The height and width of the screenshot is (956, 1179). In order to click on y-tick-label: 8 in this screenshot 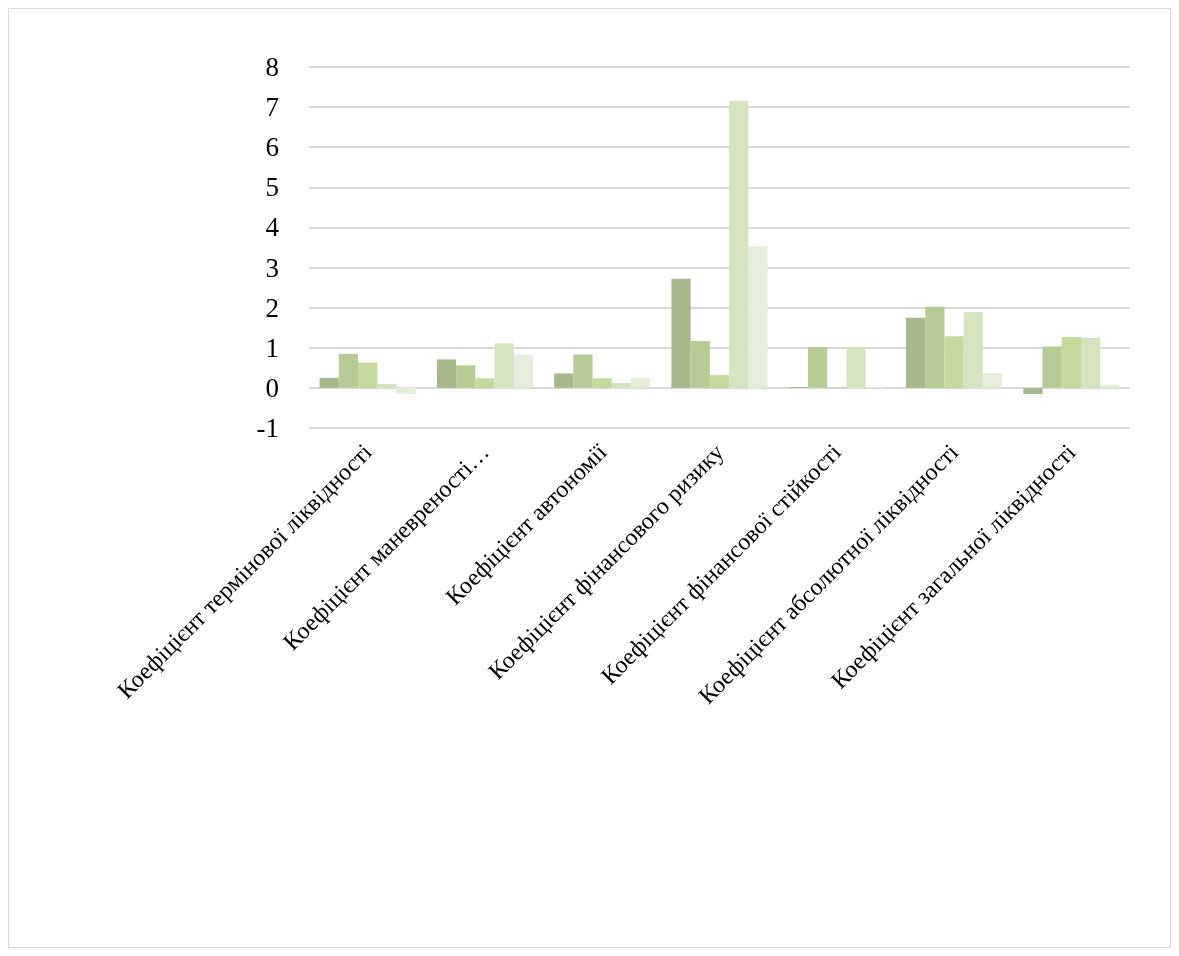, I will do `click(272, 67)`.